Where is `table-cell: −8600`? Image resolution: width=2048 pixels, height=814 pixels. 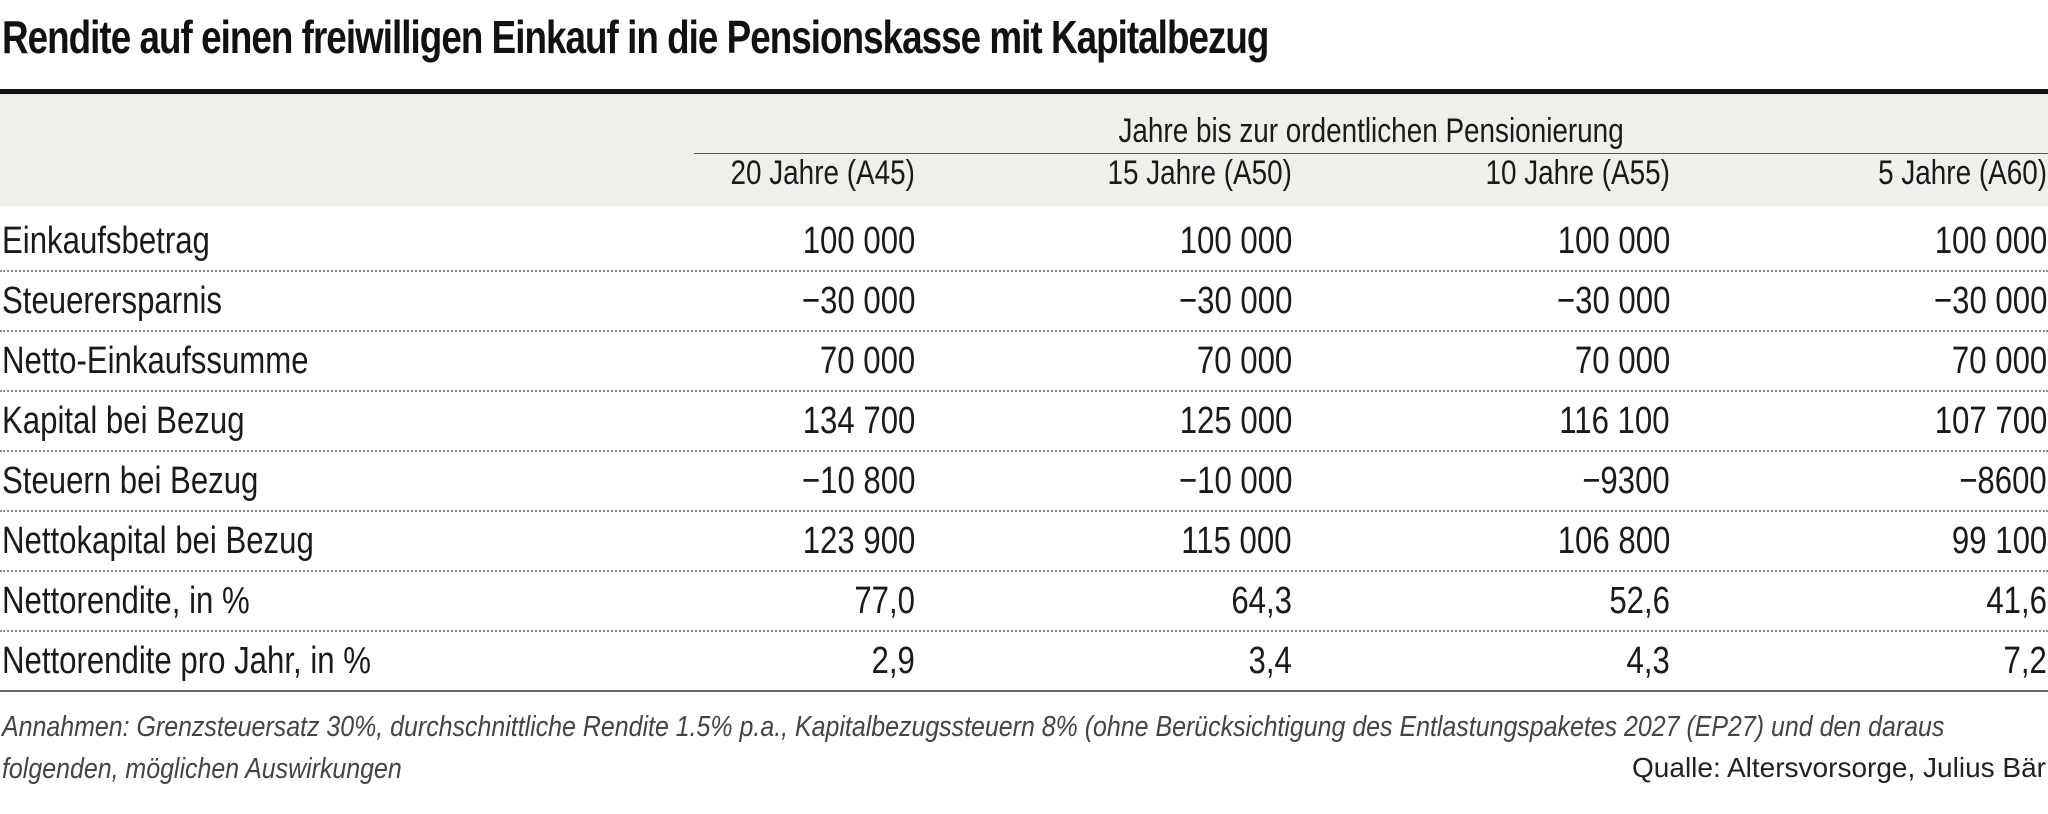
table-cell: −8600 is located at coordinates (2003, 481).